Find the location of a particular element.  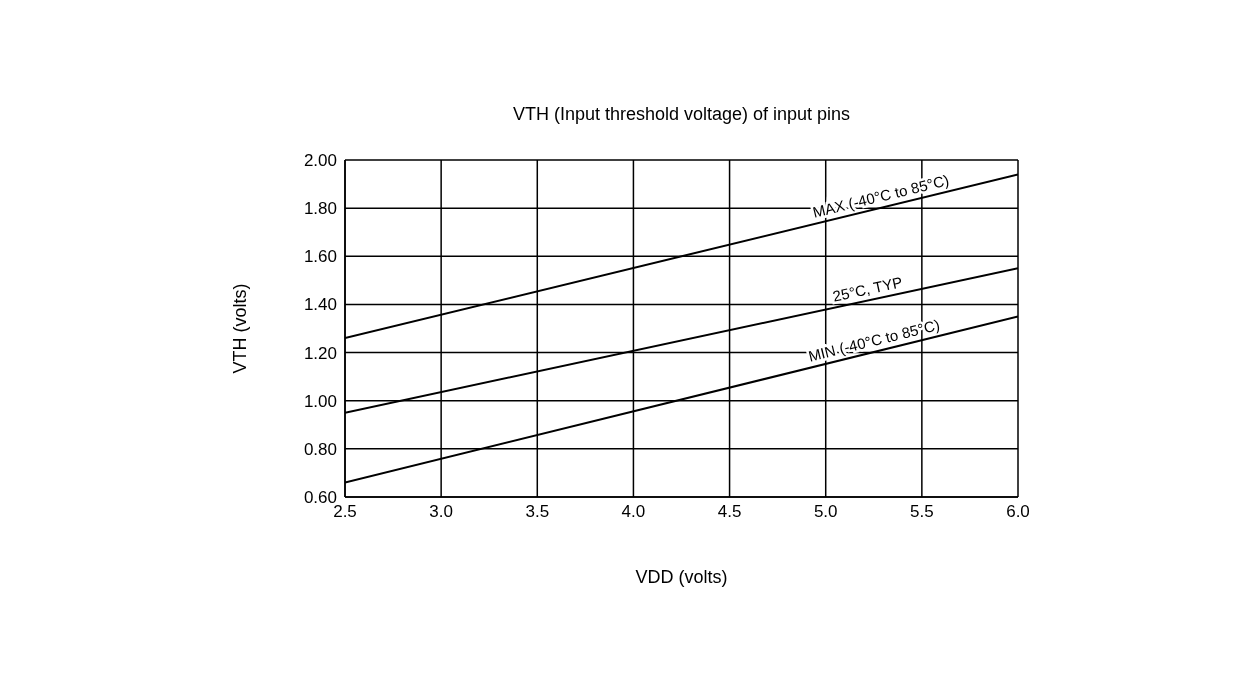

y-tick-label: 0.80 is located at coordinates (320, 449).